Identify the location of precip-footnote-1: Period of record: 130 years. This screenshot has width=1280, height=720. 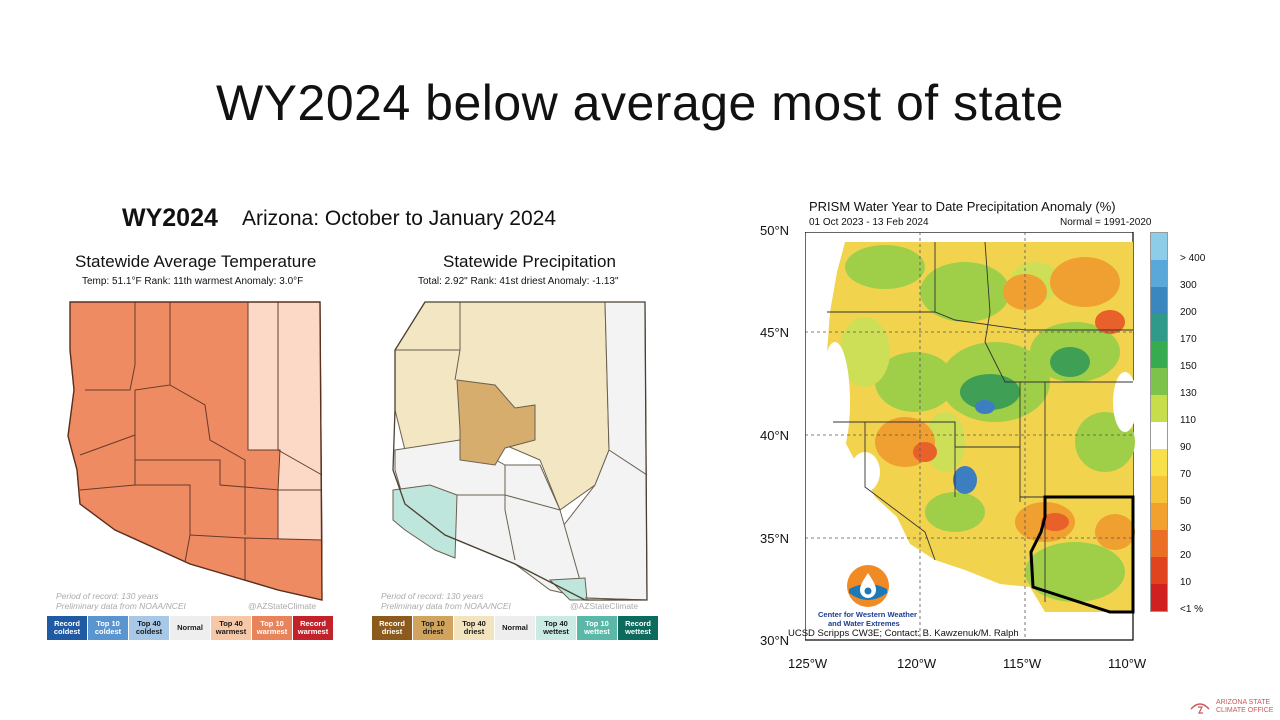
(432, 596).